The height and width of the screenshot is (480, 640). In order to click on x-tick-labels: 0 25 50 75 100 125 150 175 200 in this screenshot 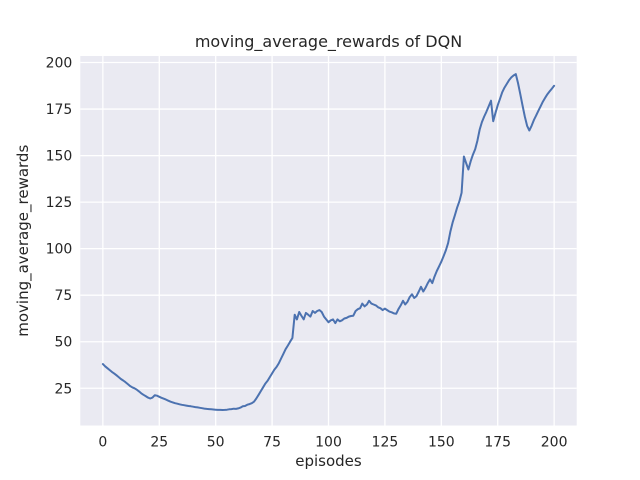, I will do `click(332, 443)`.